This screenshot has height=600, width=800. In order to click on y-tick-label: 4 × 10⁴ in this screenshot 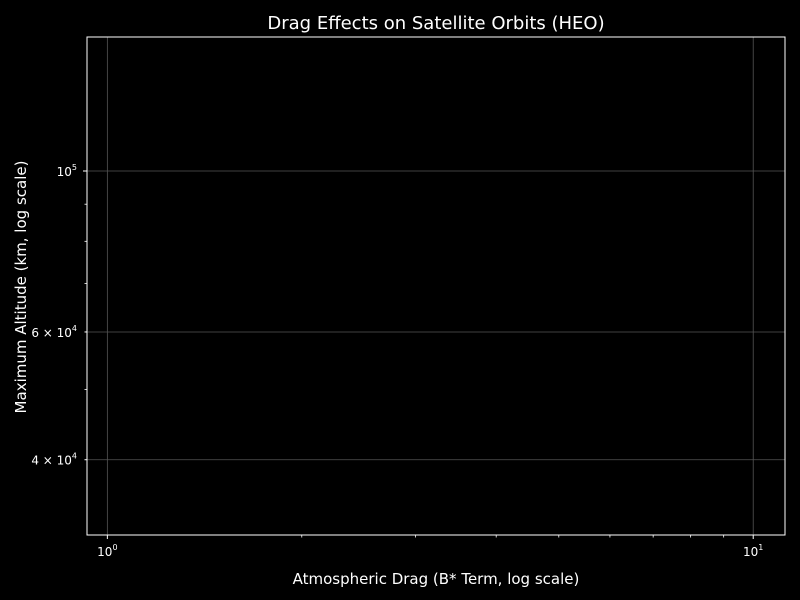, I will do `click(54, 460)`.